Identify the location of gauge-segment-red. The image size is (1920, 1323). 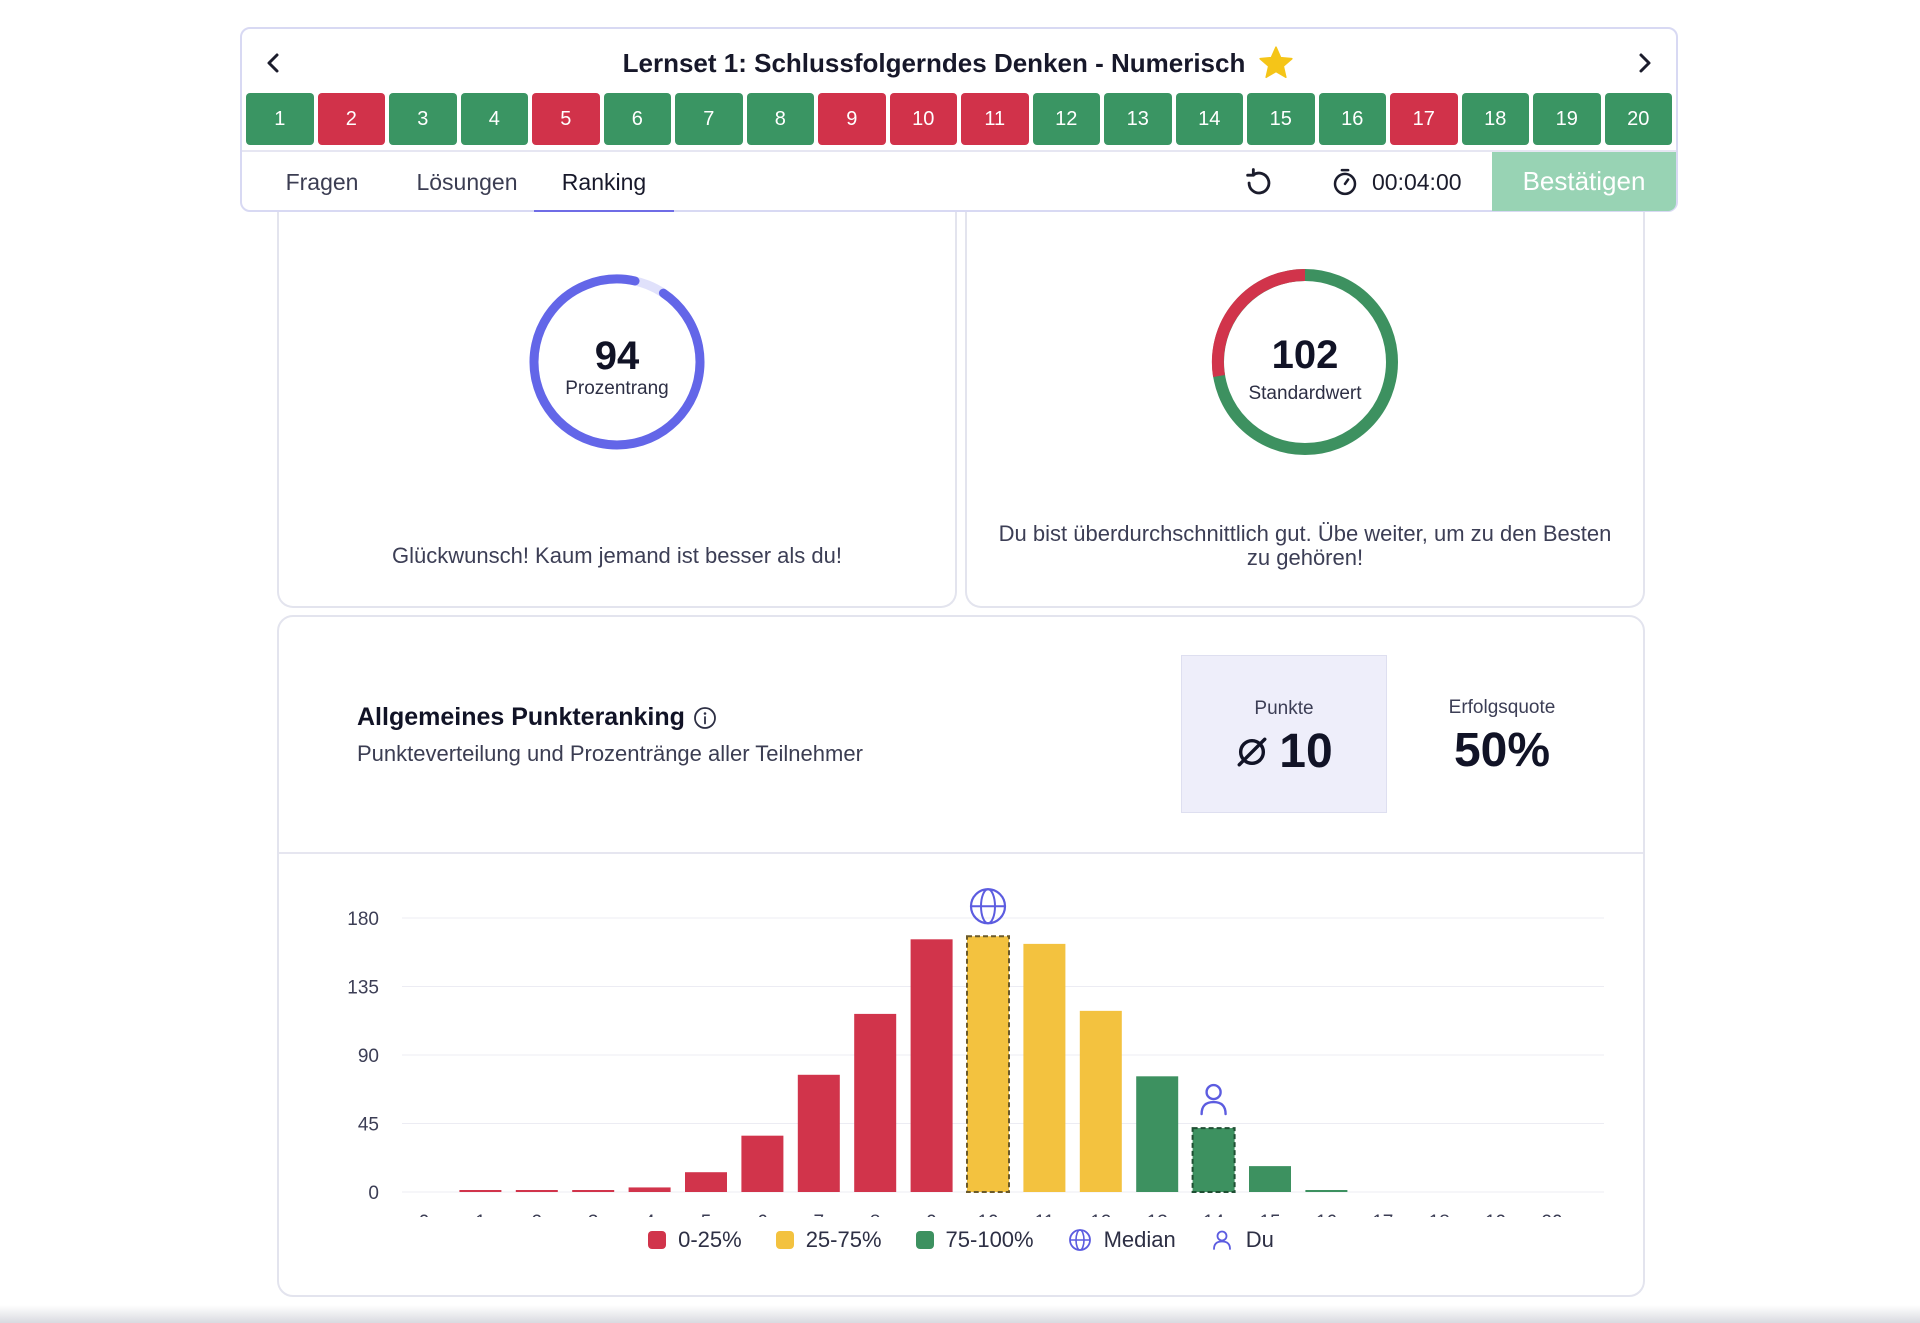
(1258, 322).